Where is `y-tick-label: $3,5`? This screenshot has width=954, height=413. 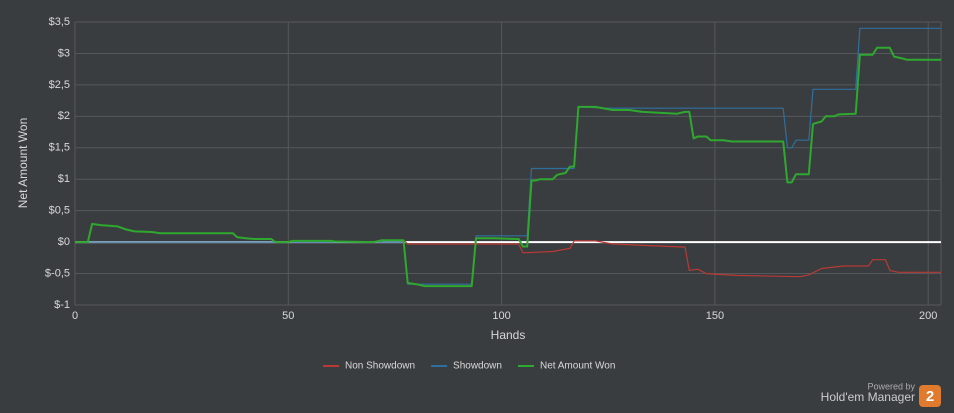
y-tick-label: $3,5 is located at coordinates (59, 22).